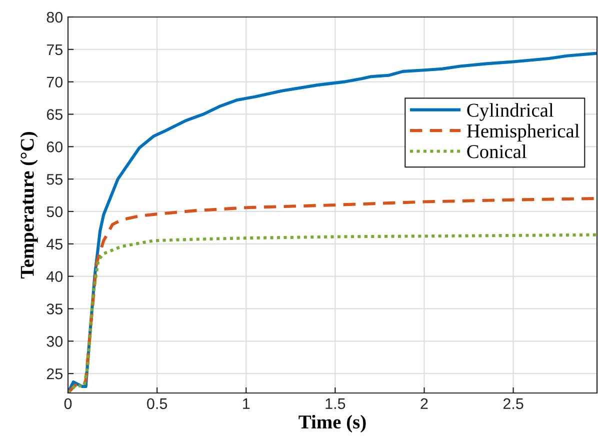  What do you see at coordinates (54, 244) in the screenshot?
I see `y-tick-label: 45` at bounding box center [54, 244].